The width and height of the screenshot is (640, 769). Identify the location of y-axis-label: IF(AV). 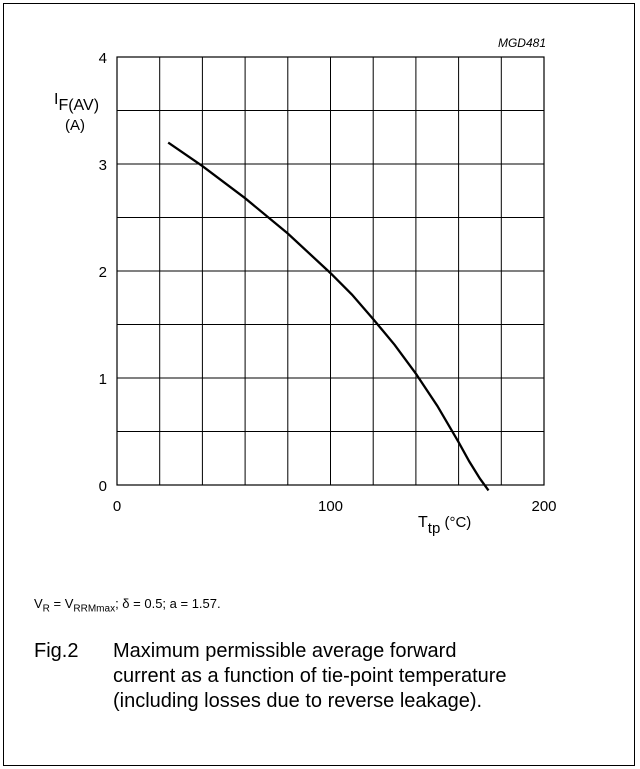
(76, 102).